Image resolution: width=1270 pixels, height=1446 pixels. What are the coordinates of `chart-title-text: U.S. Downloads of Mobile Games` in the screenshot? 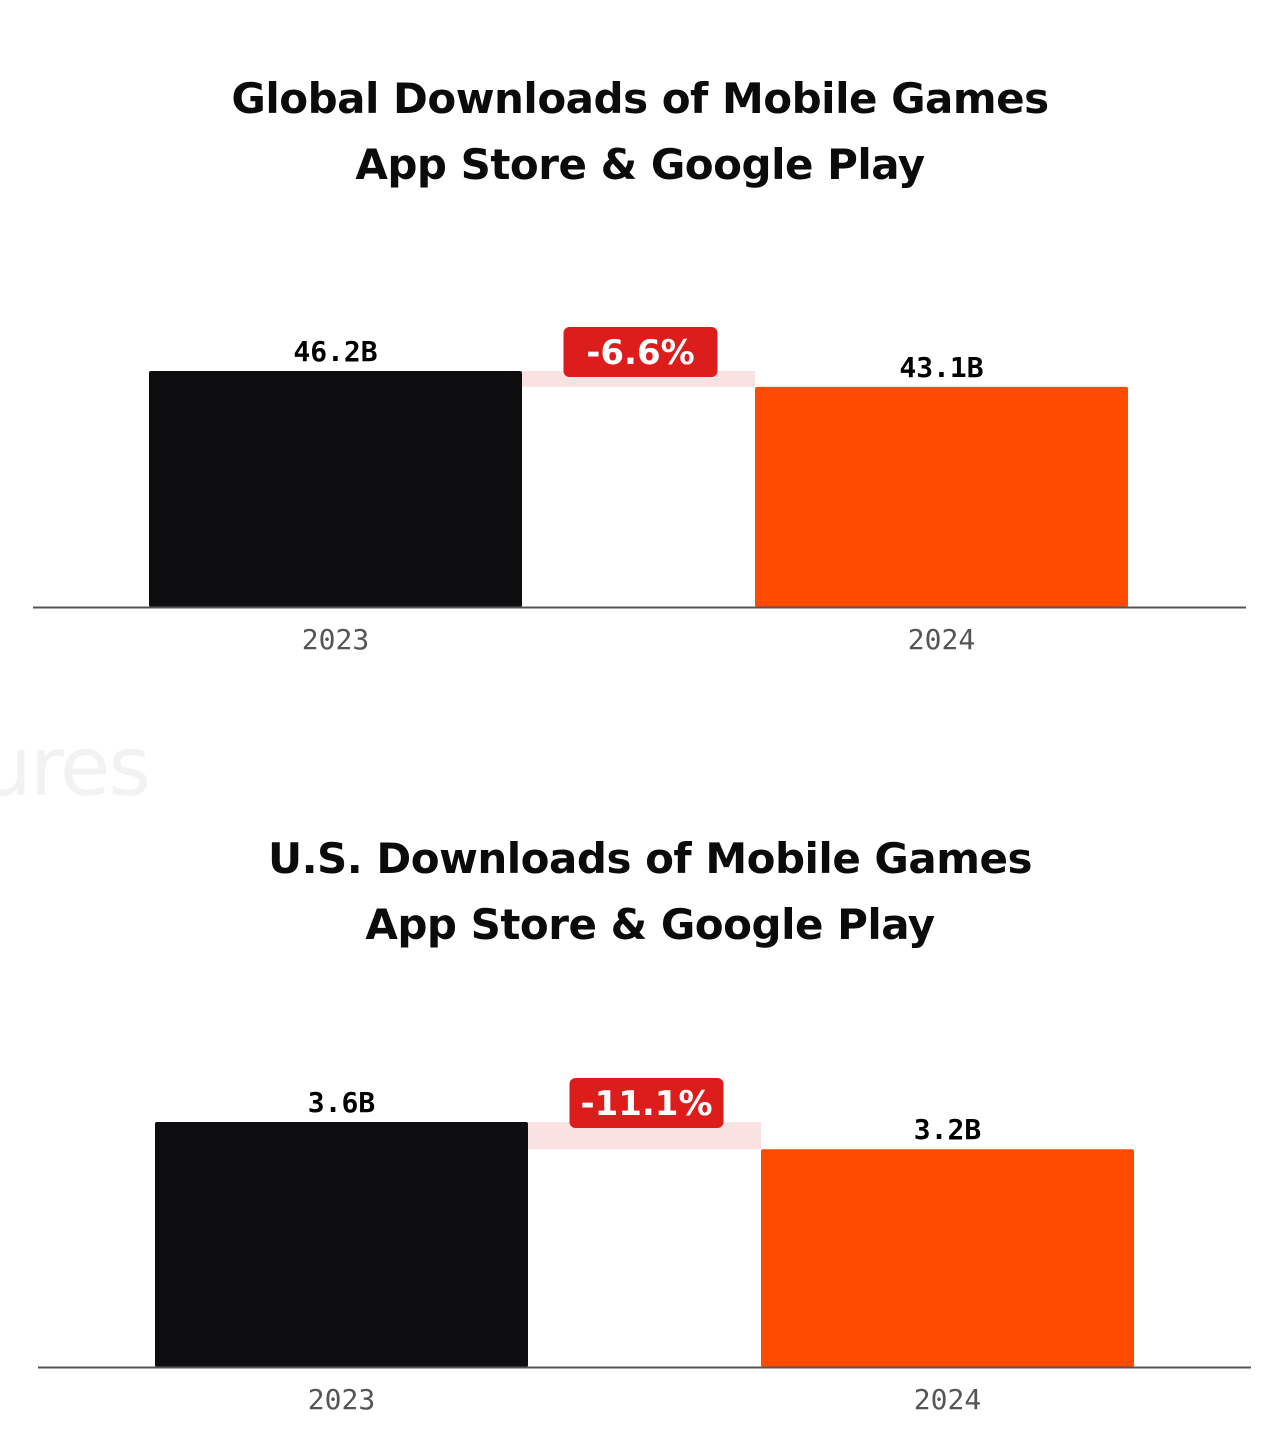 It's located at (650, 858).